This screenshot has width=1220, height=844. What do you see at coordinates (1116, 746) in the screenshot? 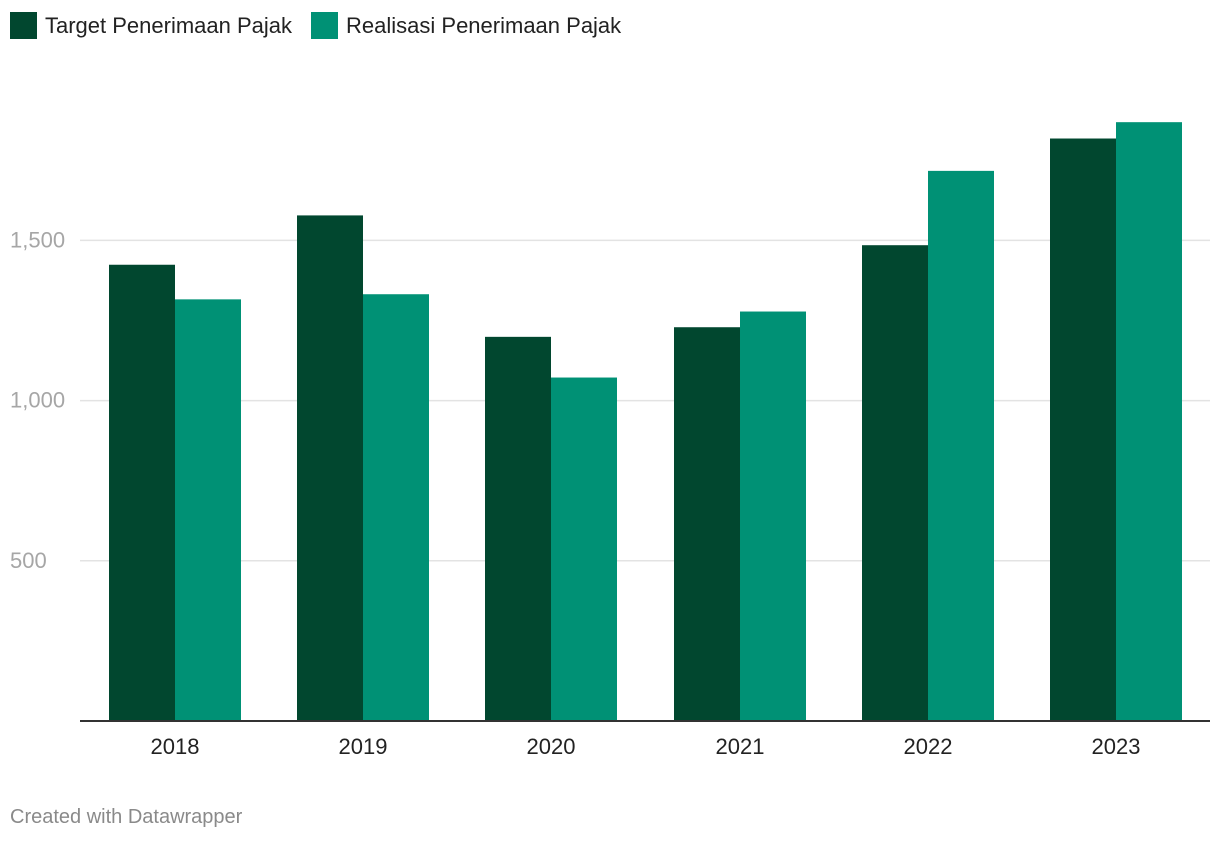
I see `x-tick-label-2023: 2023` at bounding box center [1116, 746].